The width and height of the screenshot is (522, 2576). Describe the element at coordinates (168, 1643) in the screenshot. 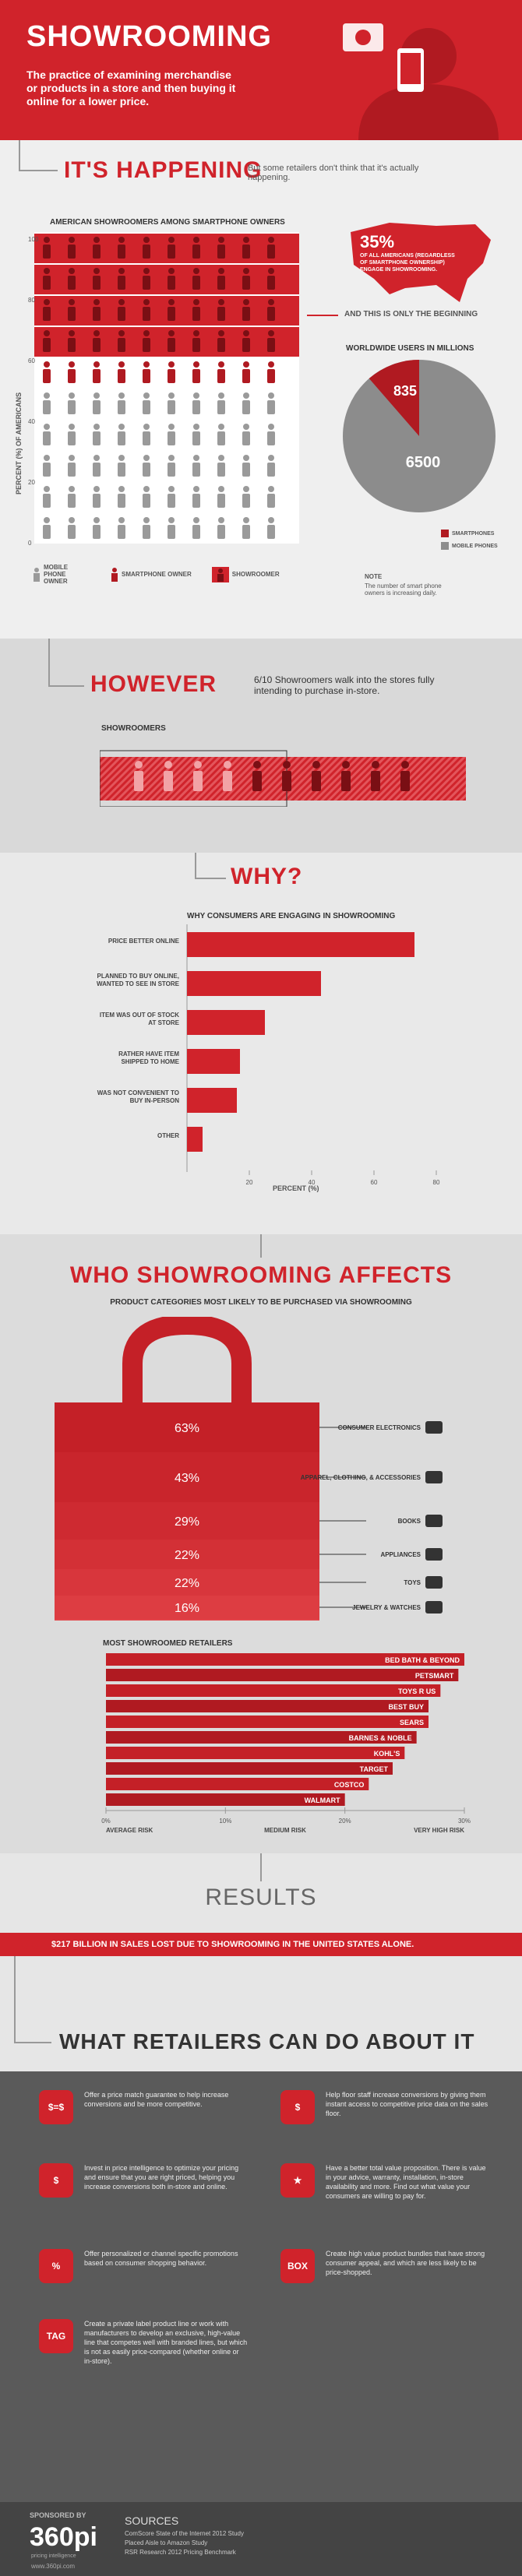

I see `retailers-title: MOST SHOWROOMED RETAILERS` at that location.